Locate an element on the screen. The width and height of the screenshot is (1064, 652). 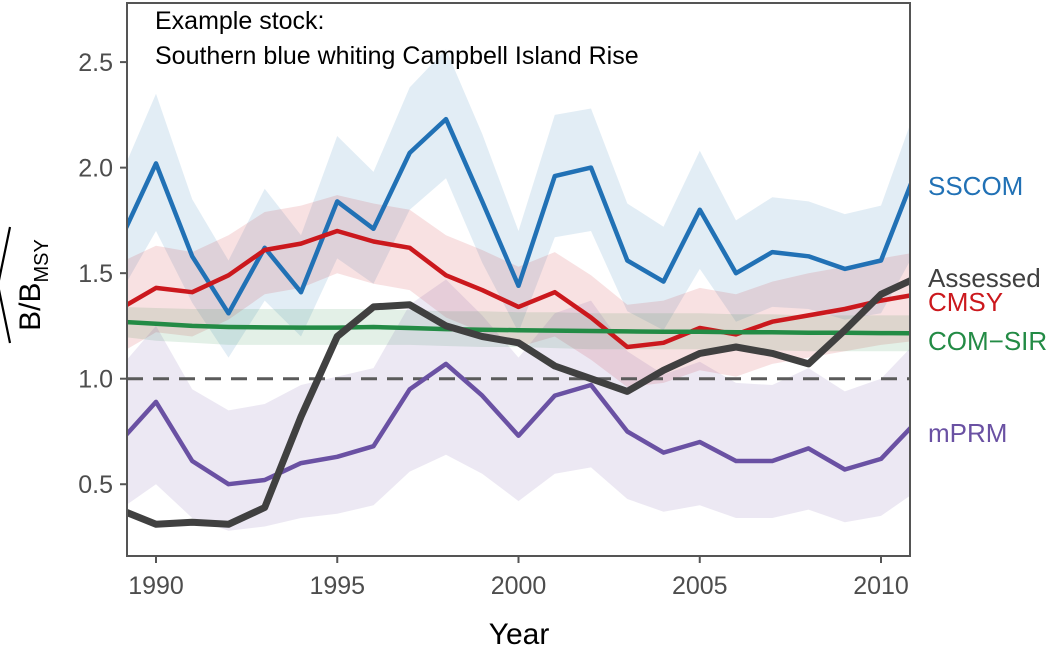
svg-text: B/BMSY is located at coordinates (33, 285).